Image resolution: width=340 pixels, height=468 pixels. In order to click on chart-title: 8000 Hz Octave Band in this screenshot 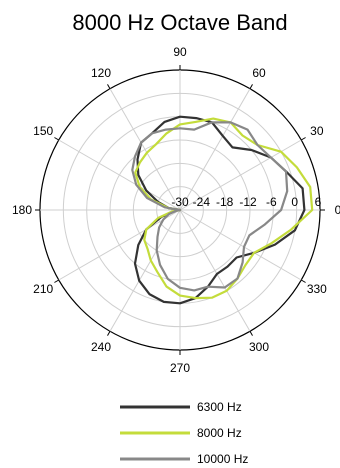, I will do `click(179, 22)`.